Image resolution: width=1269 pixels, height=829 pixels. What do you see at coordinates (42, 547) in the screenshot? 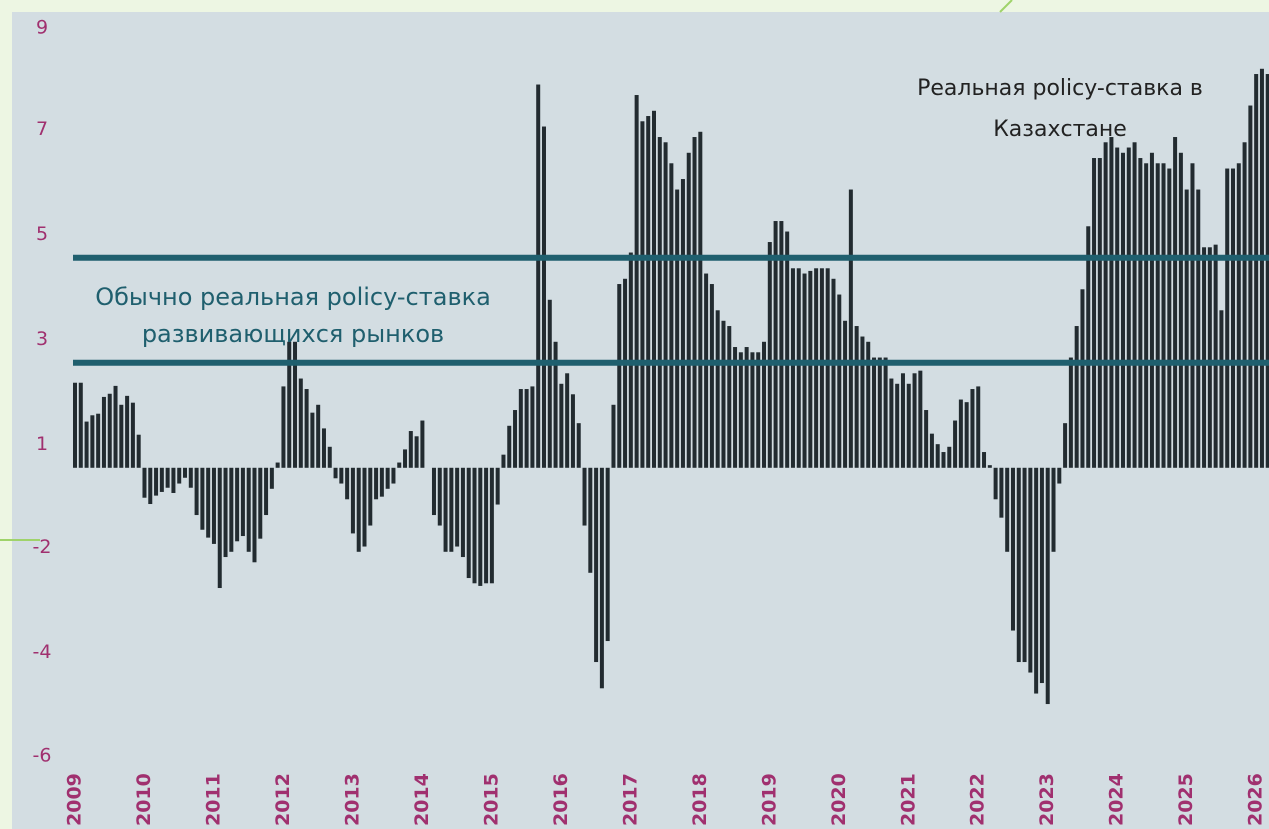
I see `y-tick-label: -2` at bounding box center [42, 547].